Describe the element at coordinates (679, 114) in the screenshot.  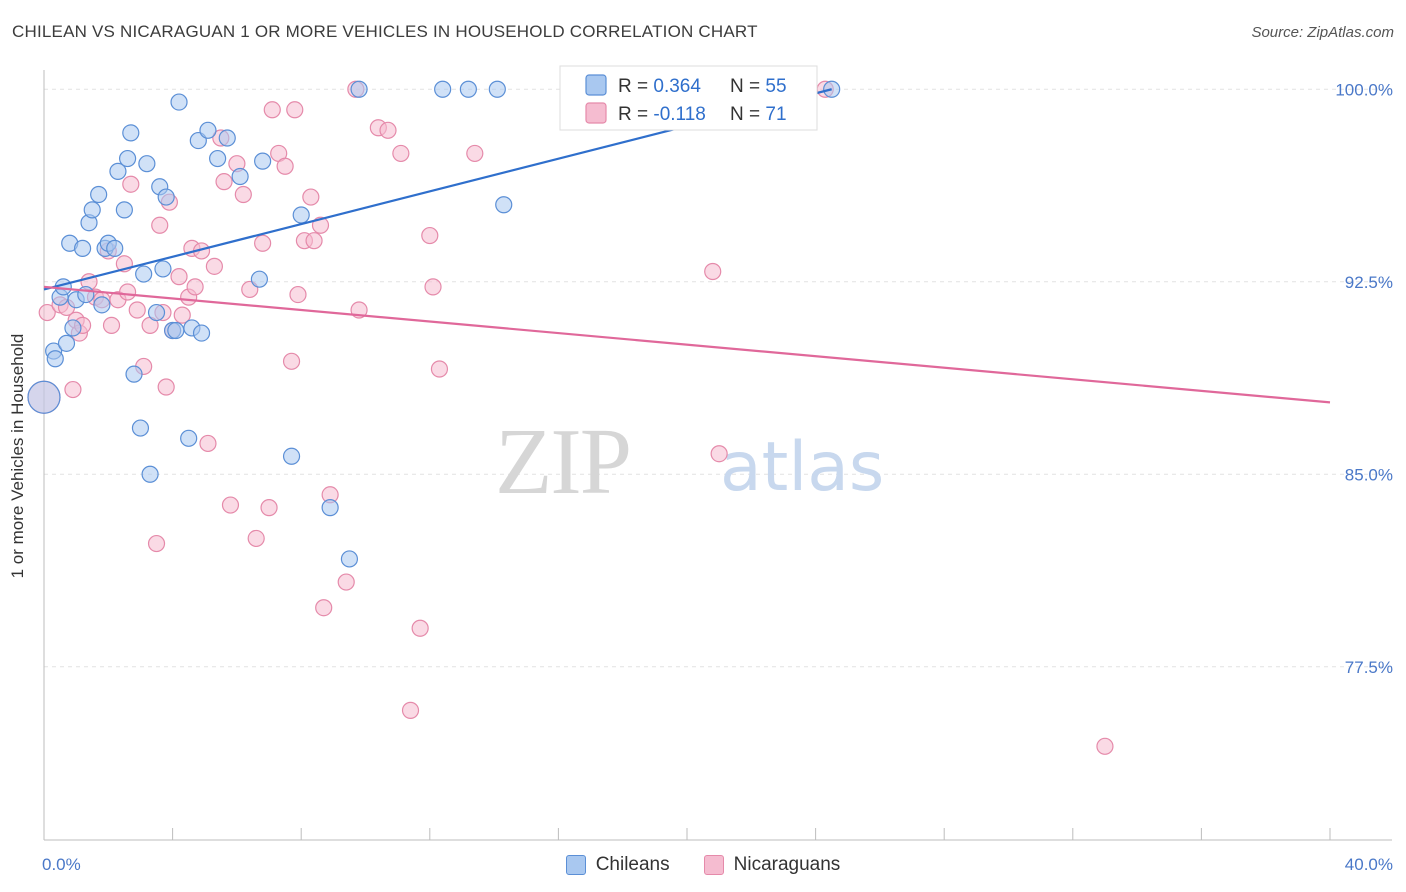
I see `legend-r-value-nicaraguans: -0.118` at that location.